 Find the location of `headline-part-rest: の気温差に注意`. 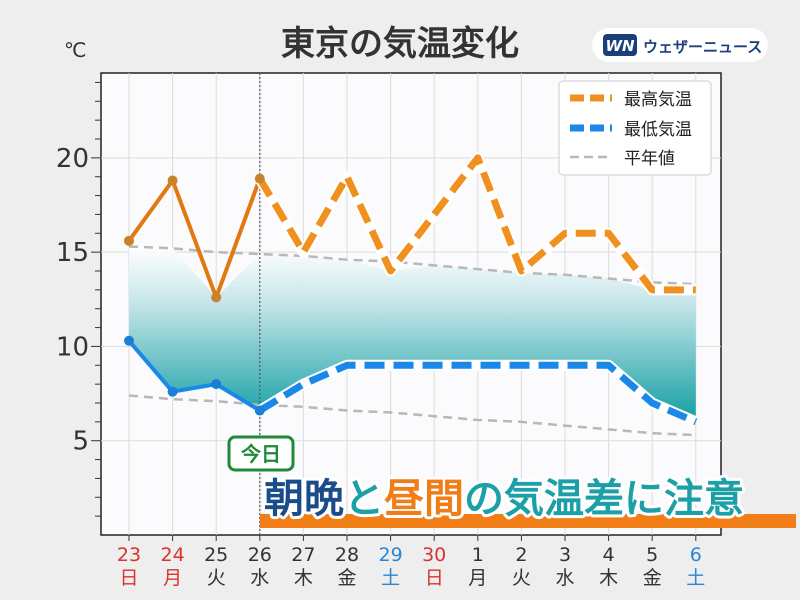

headline-part-rest: の気温差に注意 is located at coordinates (604, 499).